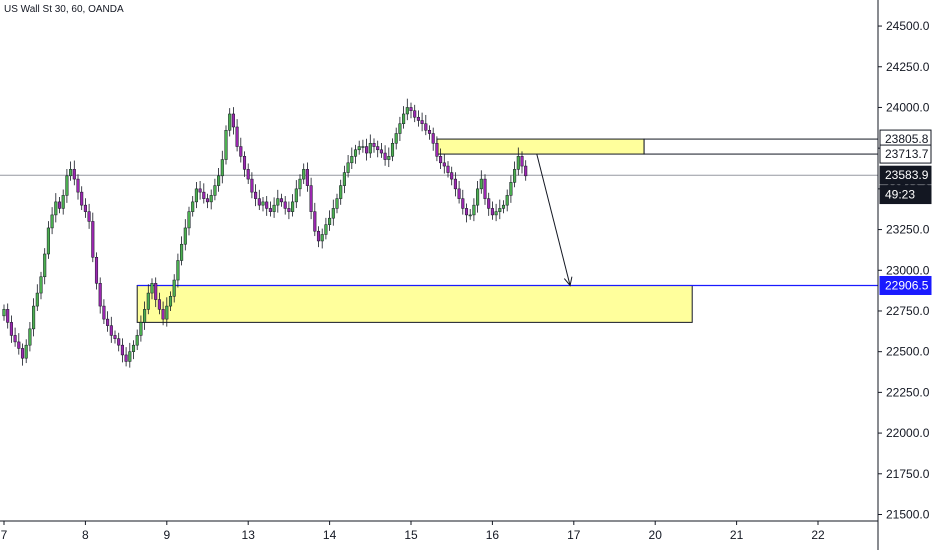 This screenshot has width=932, height=550. What do you see at coordinates (818, 535) in the screenshot?
I see `x-tick-label: 22` at bounding box center [818, 535].